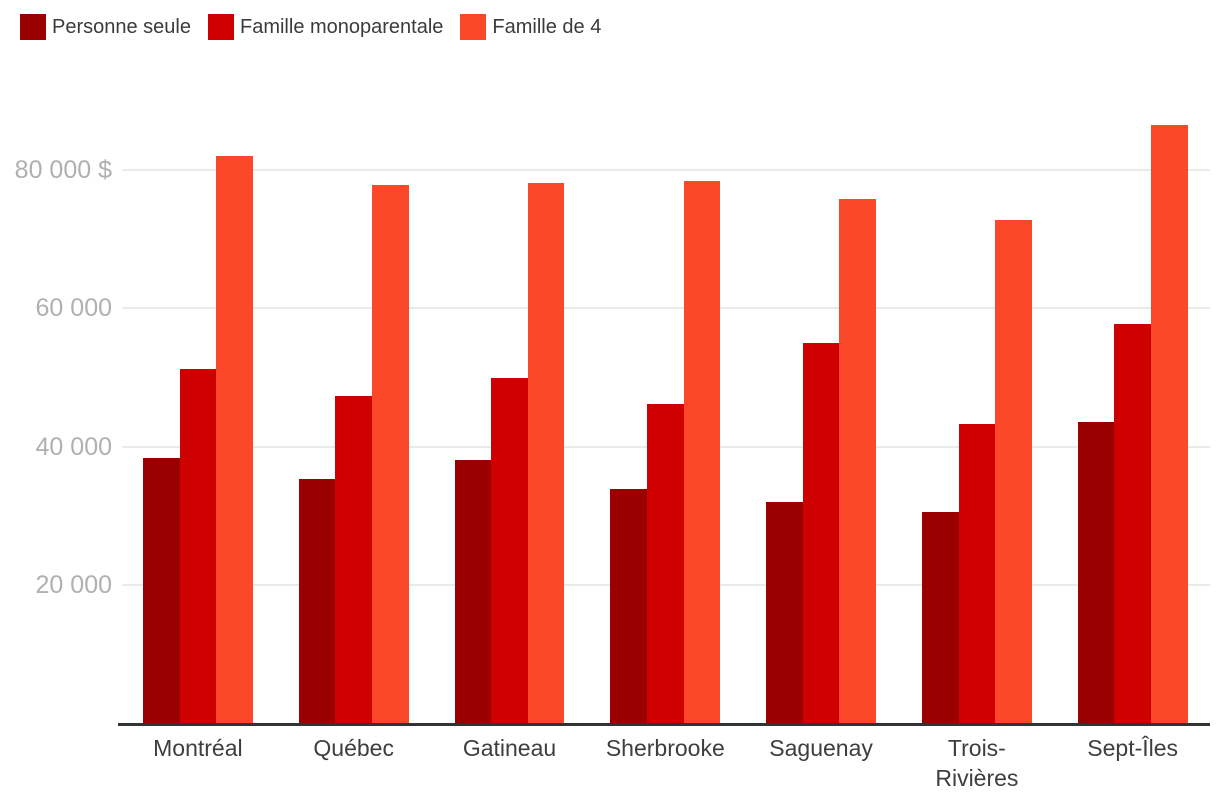  Describe the element at coordinates (821, 532) in the screenshot. I see `bar-saguenay-famille-monoparentale` at that location.